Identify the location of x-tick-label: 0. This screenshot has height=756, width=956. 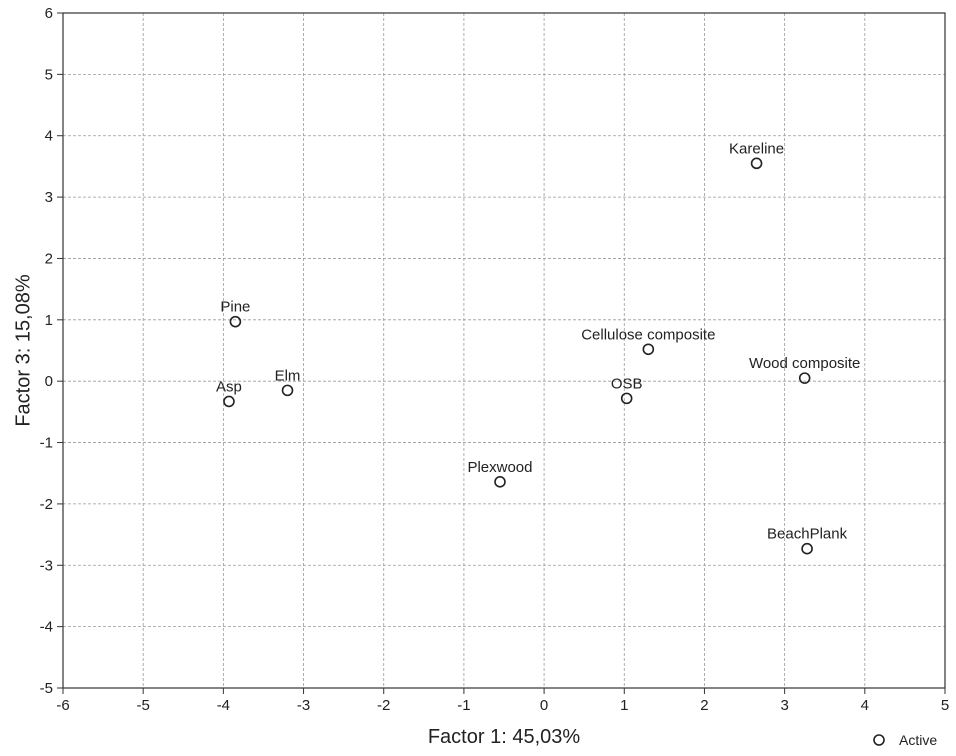
(544, 705).